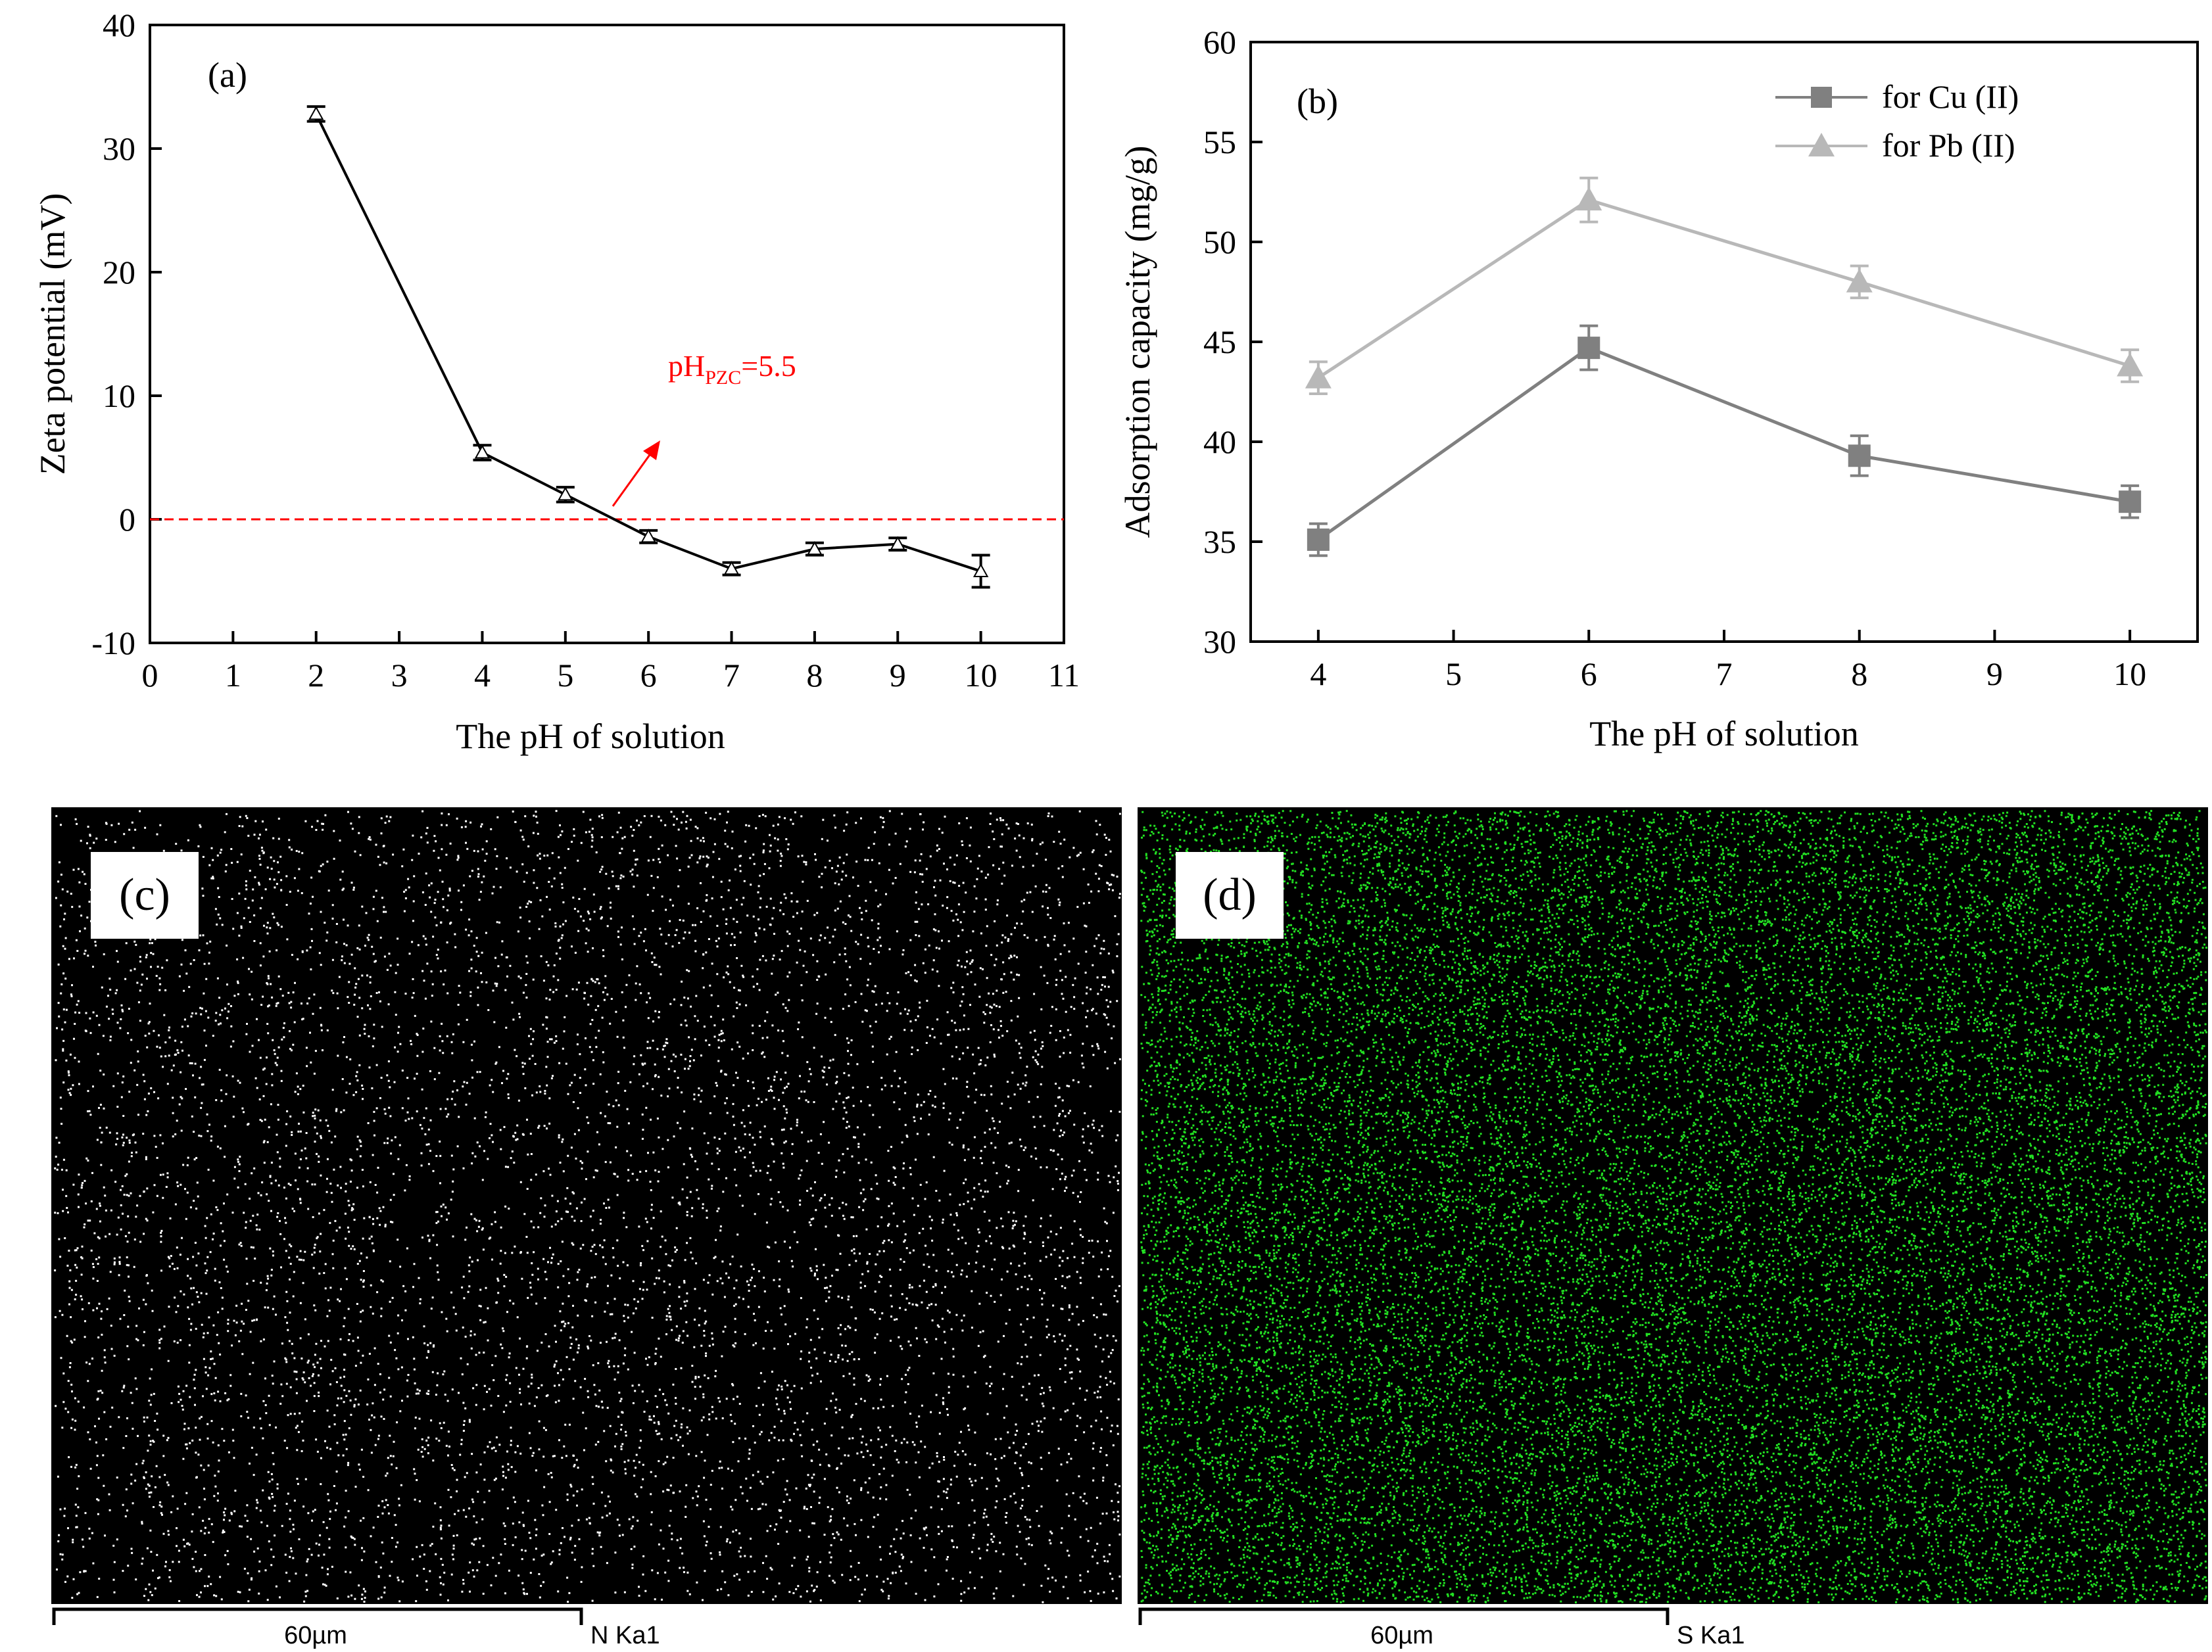 The width and height of the screenshot is (2212, 1652). I want to click on y-tick-label: 35, so click(1219, 541).